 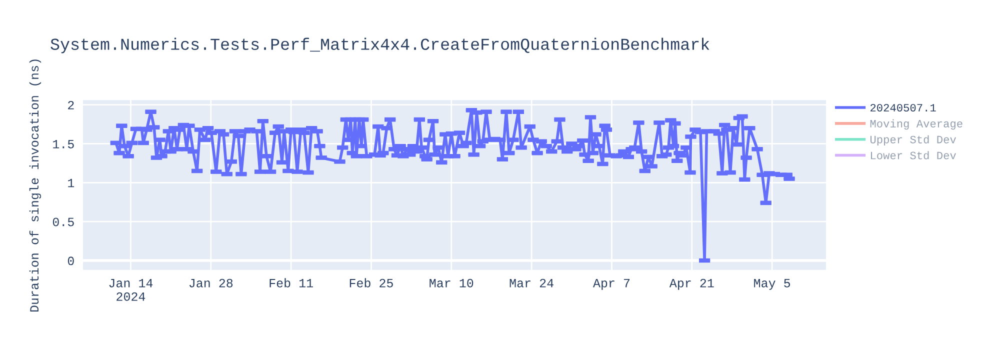 What do you see at coordinates (35, 186) in the screenshot?
I see `y-axis-title: Duration of single invocation (ns)` at bounding box center [35, 186].